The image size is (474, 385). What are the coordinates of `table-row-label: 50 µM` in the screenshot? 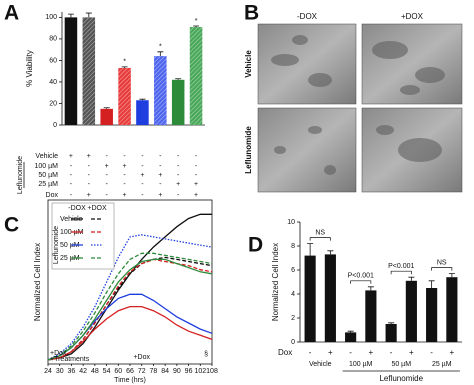 It's located at (48, 175).